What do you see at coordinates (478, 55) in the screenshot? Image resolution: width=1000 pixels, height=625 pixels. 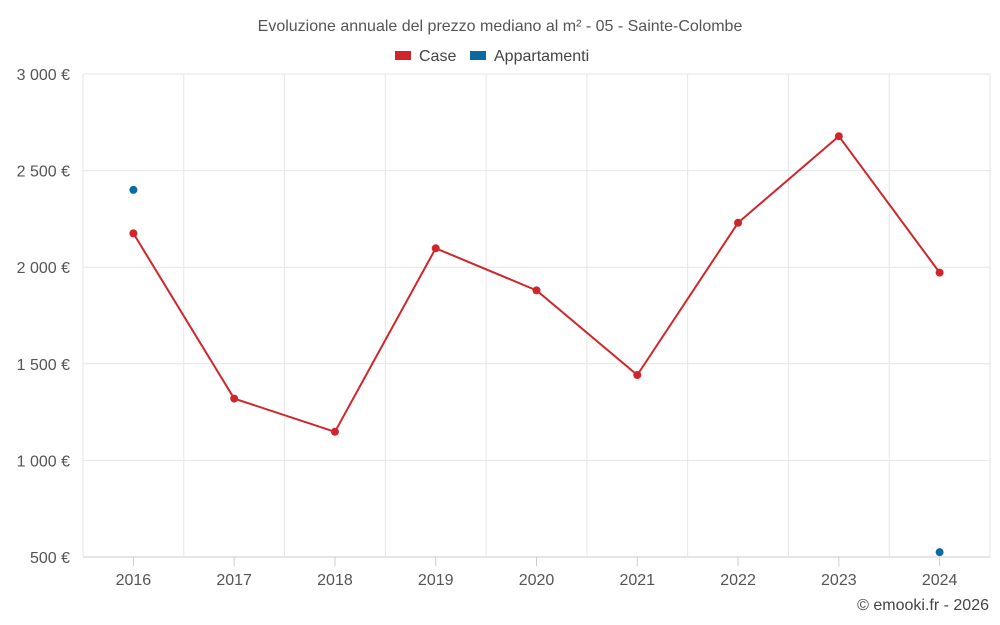 I see `legend-swatch-appartamenti` at bounding box center [478, 55].